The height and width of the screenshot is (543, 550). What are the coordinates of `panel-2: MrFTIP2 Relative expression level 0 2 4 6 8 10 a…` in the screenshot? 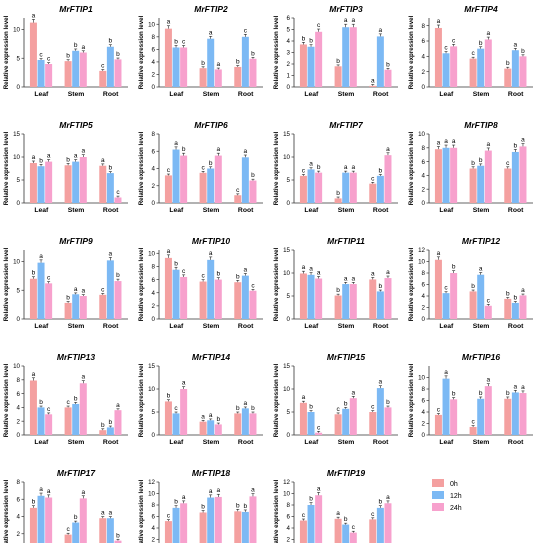 It's located at (200, 51).